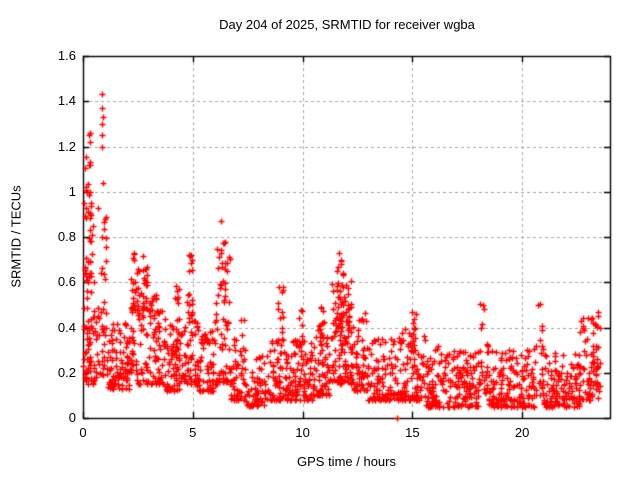 This screenshot has height=480, width=640. Describe the element at coordinates (412, 432) in the screenshot. I see `x-tick-label: 15` at that location.